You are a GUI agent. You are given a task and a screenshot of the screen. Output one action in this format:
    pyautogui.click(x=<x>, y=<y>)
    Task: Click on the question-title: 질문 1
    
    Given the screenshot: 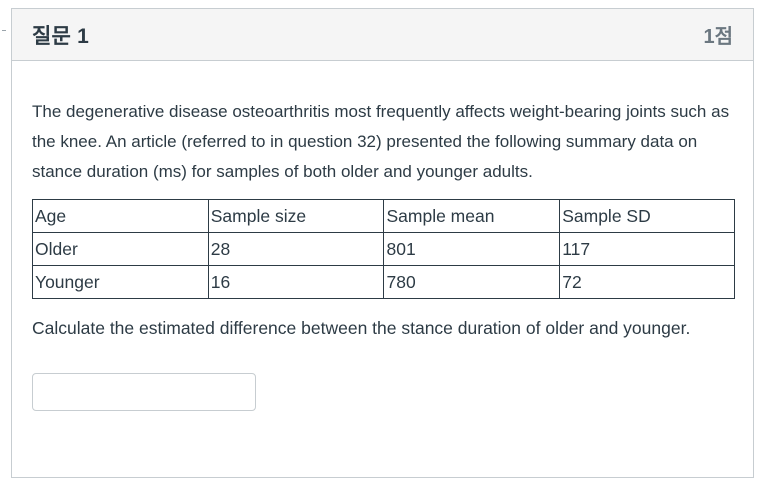 What is the action you would take?
    pyautogui.click(x=60, y=36)
    